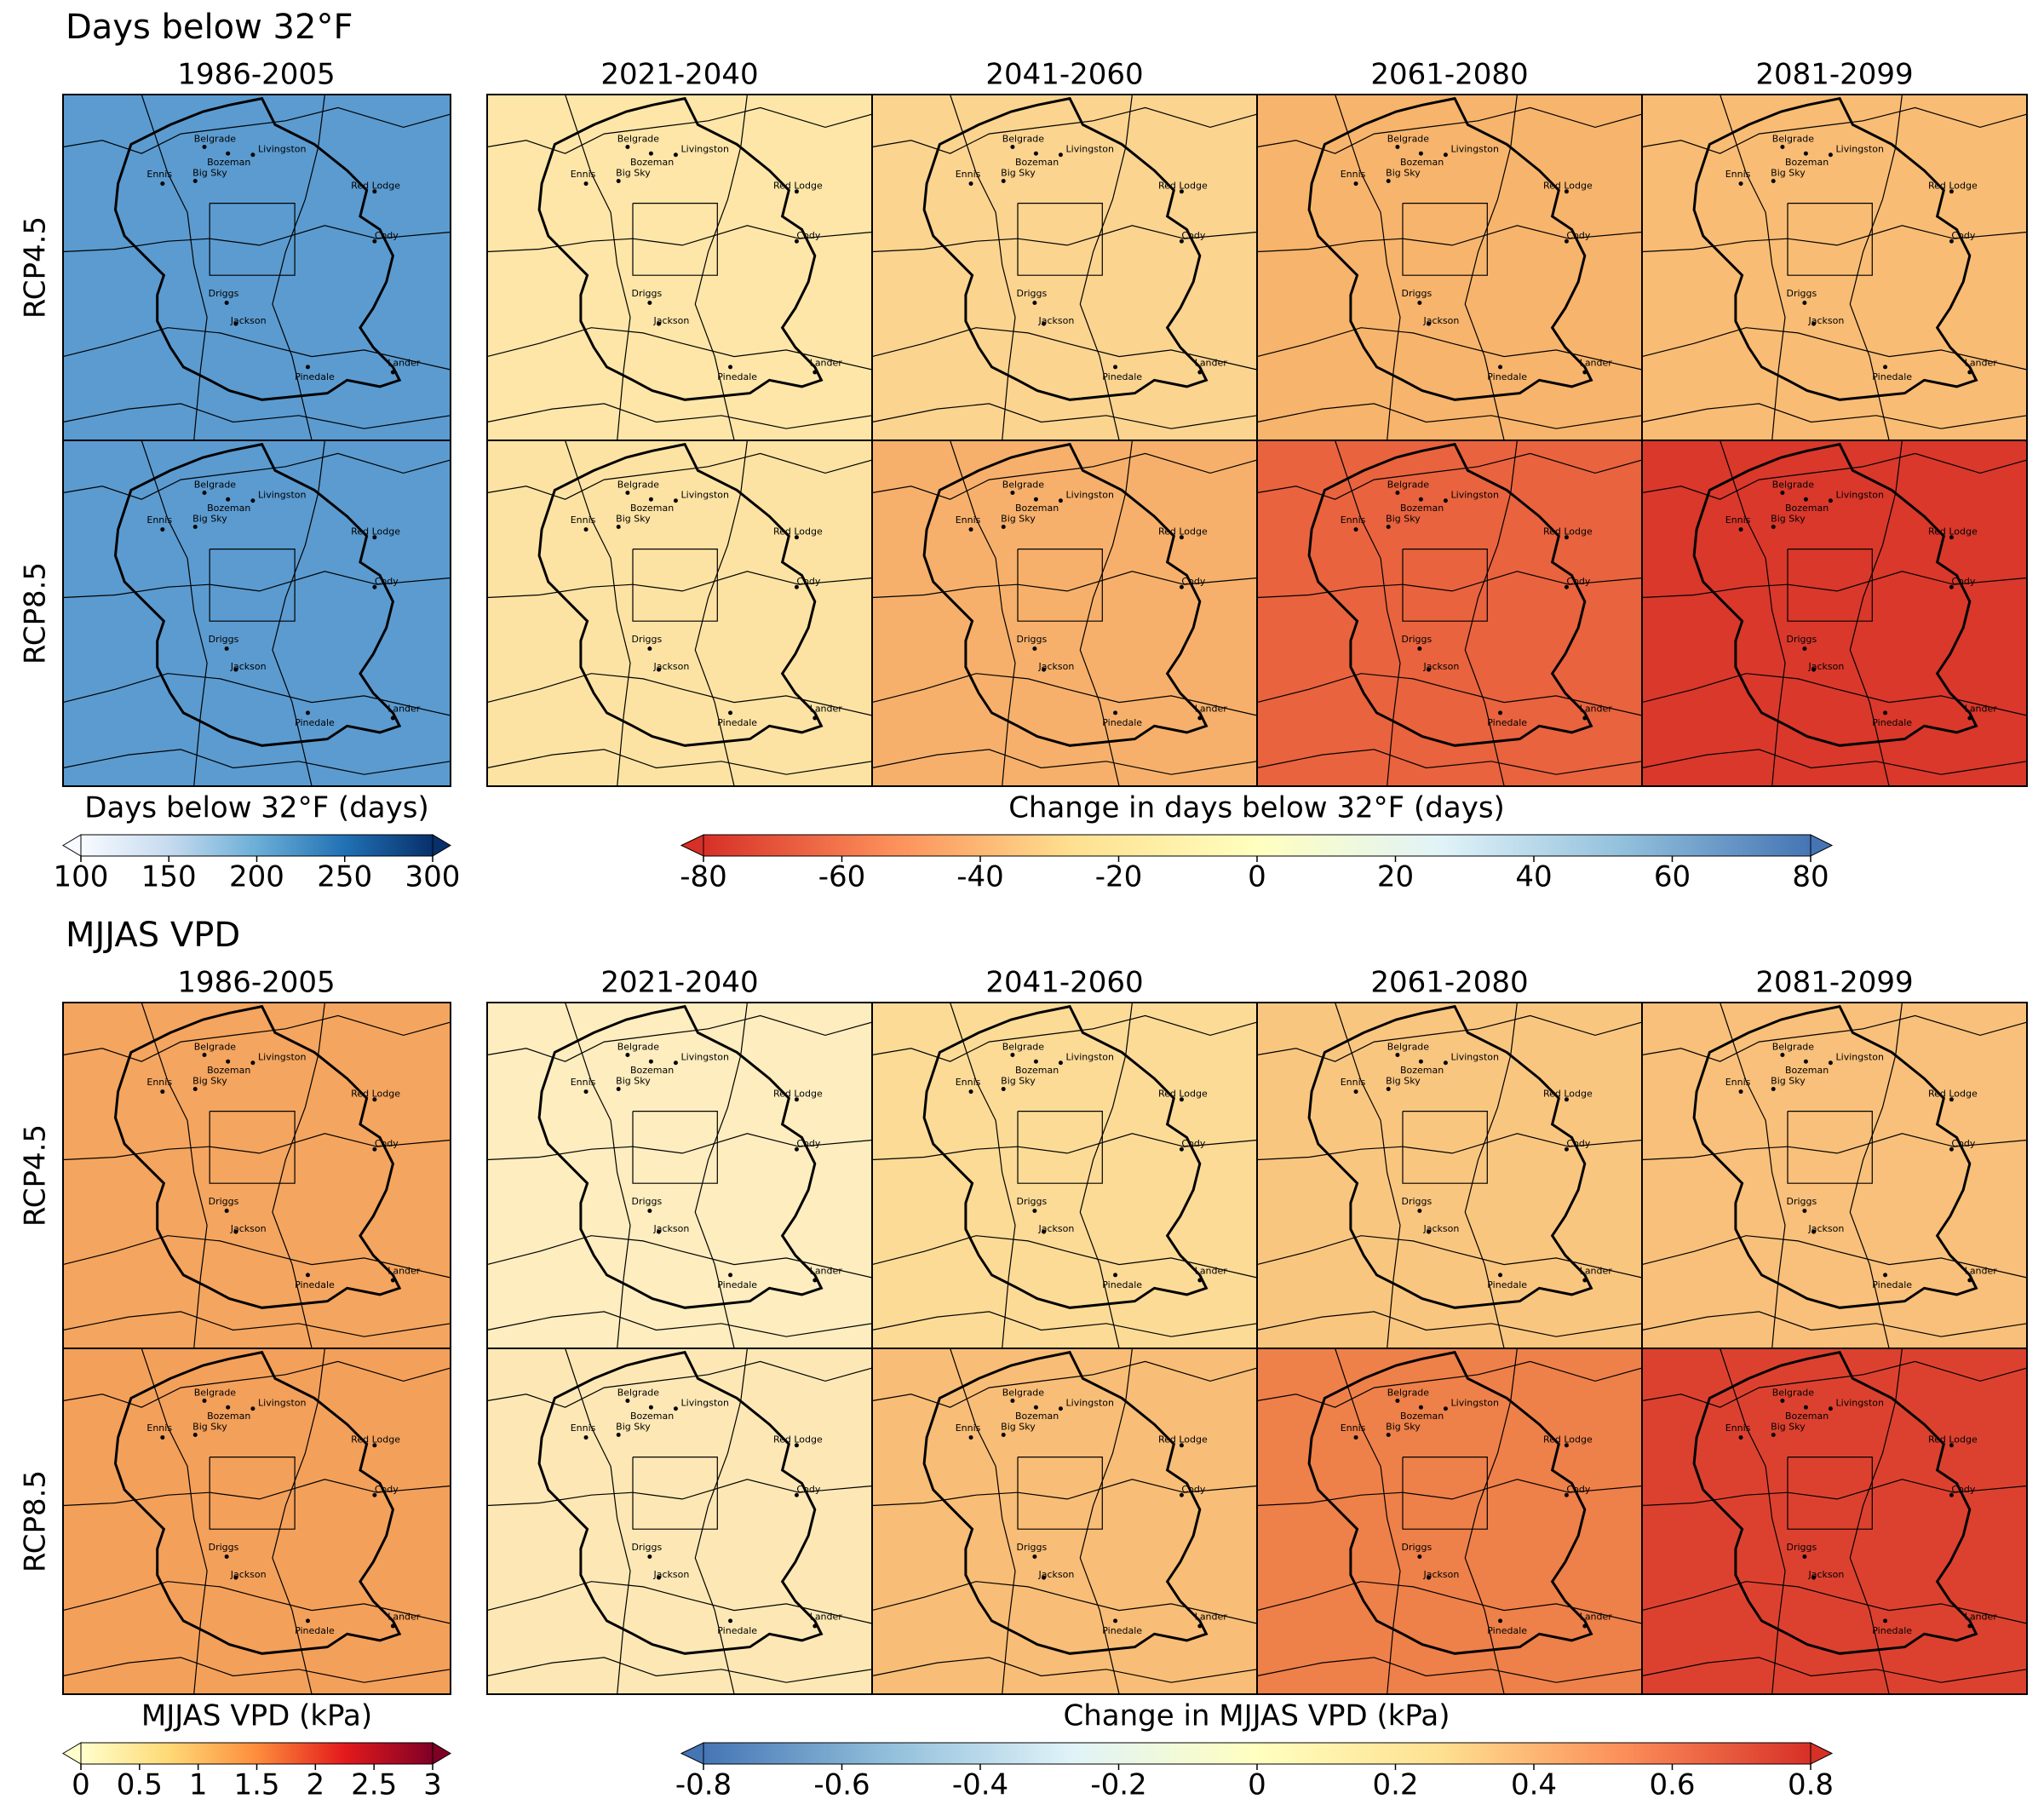  I want to click on city-label: Belgrade, so click(1023, 138).